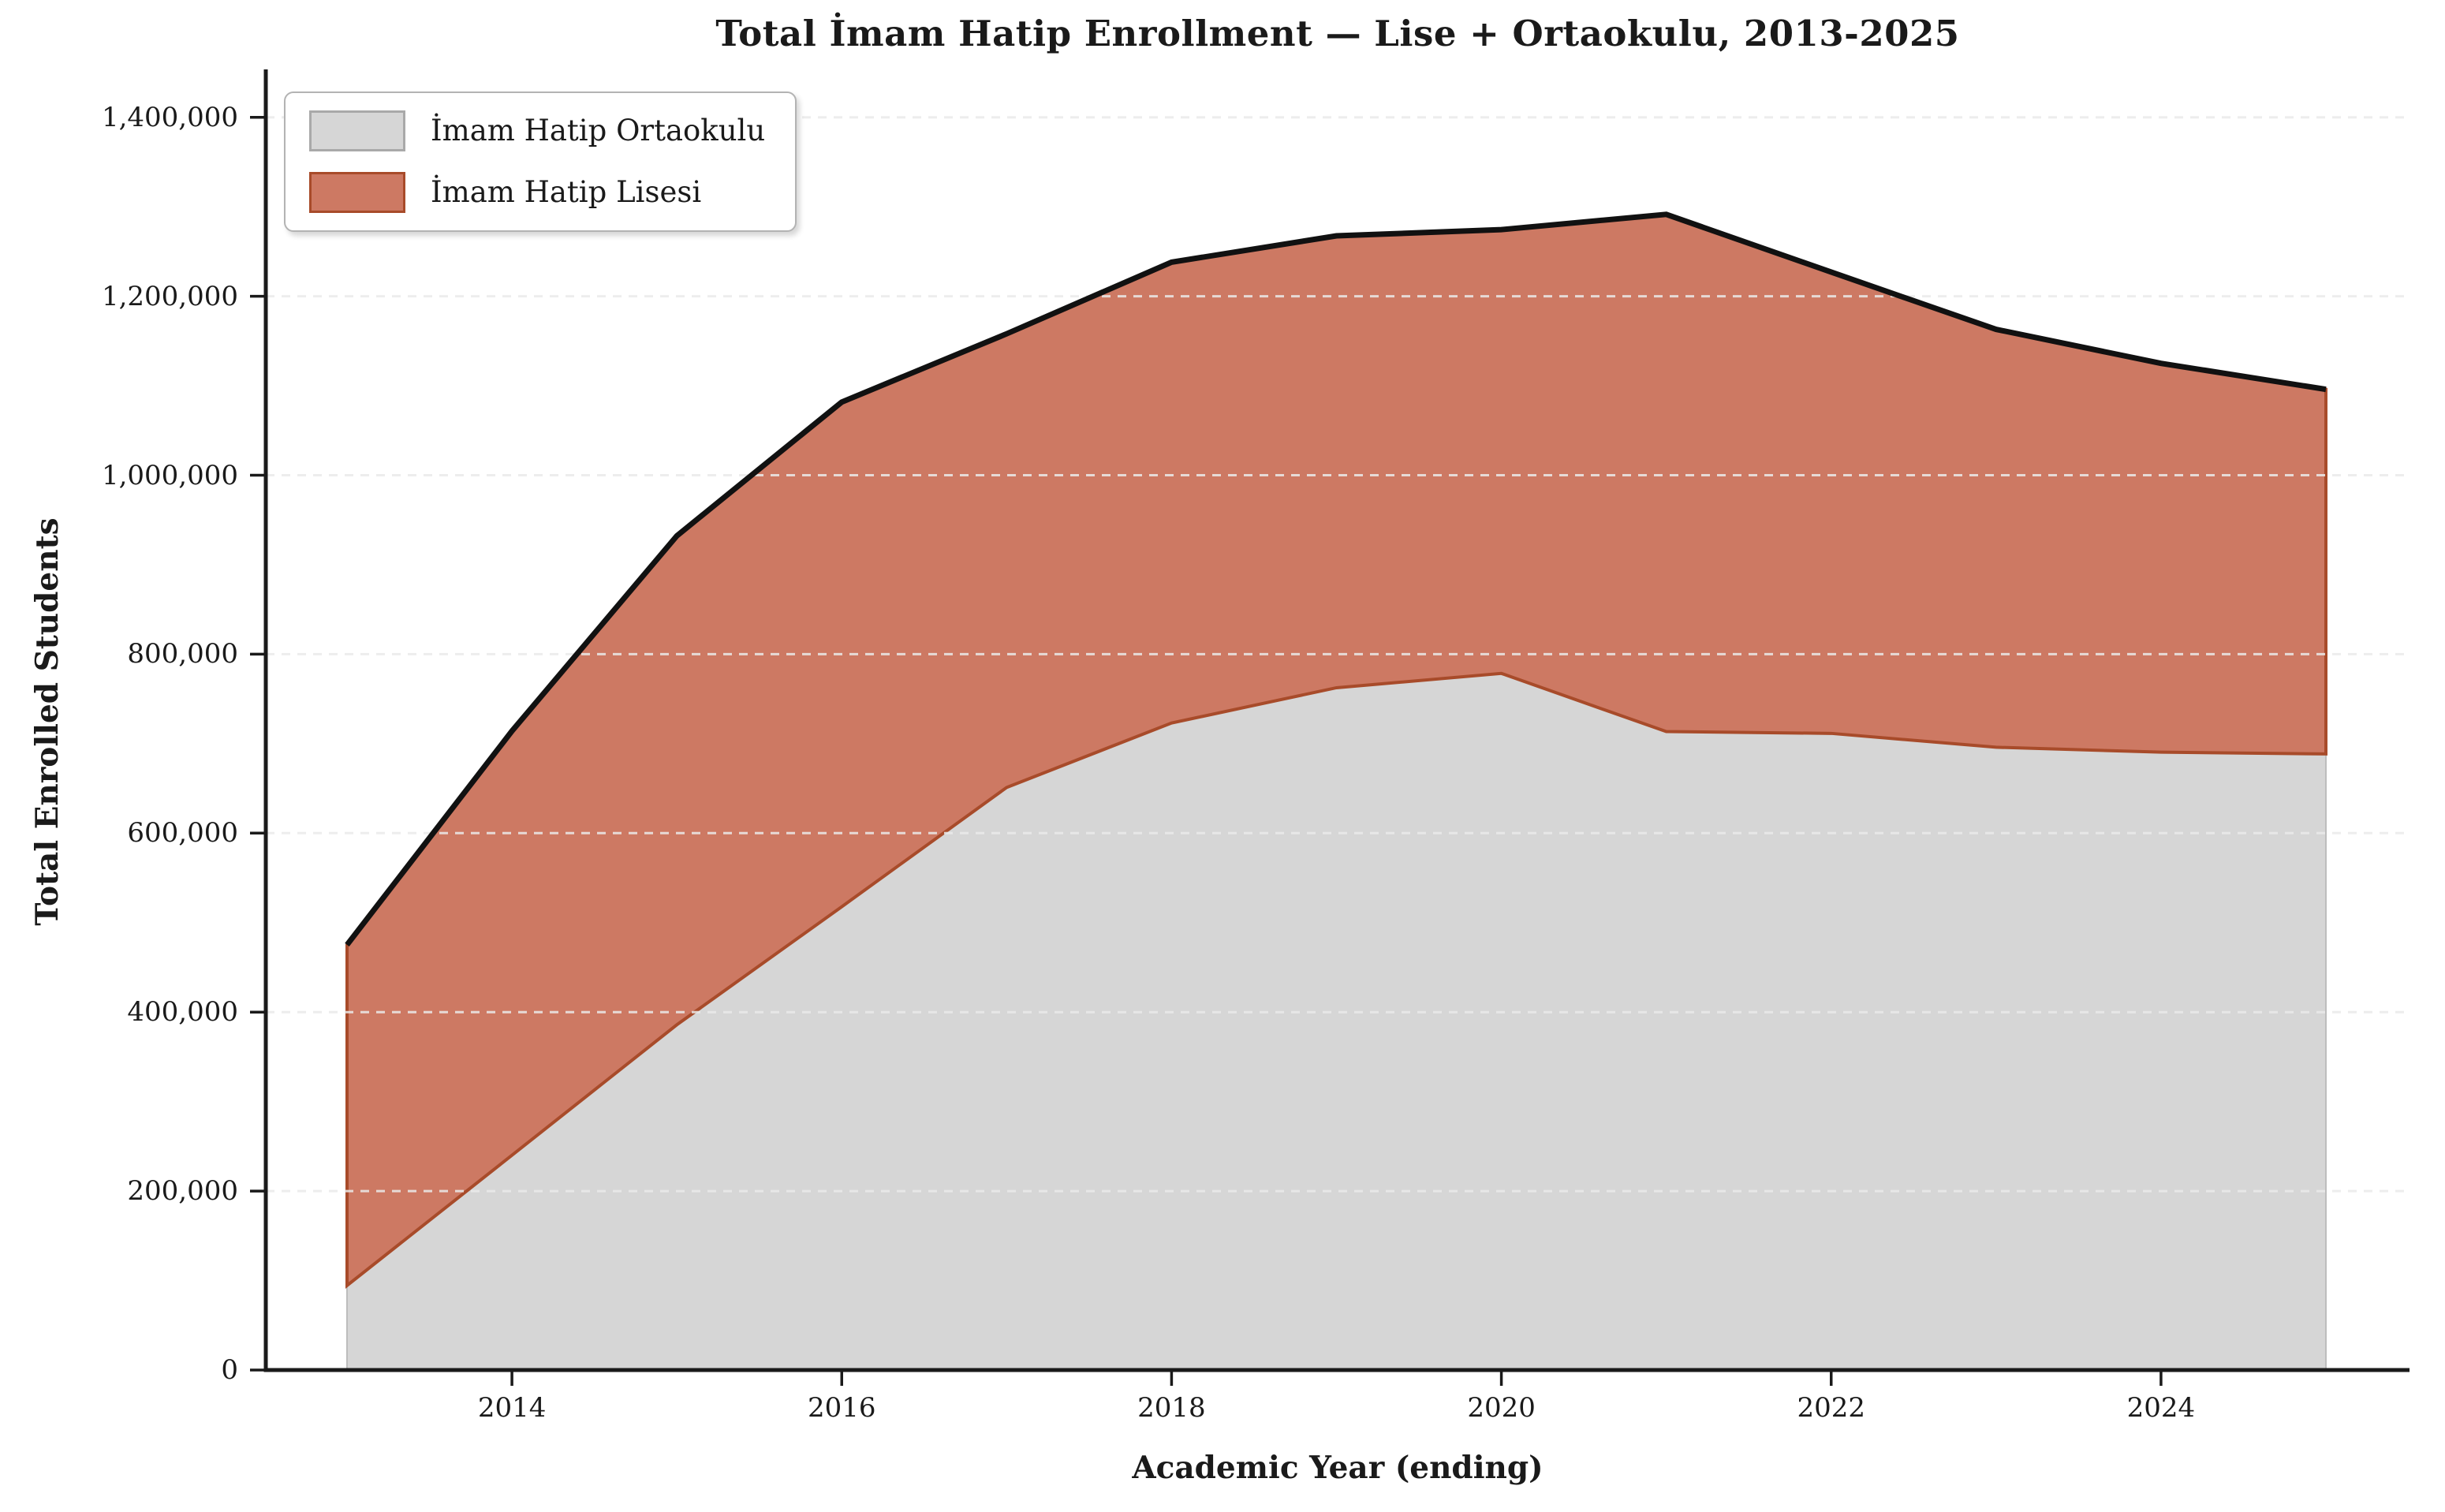 The width and height of the screenshot is (2445, 1512). What do you see at coordinates (841, 1408) in the screenshot?
I see `x-tick-label: 2016` at bounding box center [841, 1408].